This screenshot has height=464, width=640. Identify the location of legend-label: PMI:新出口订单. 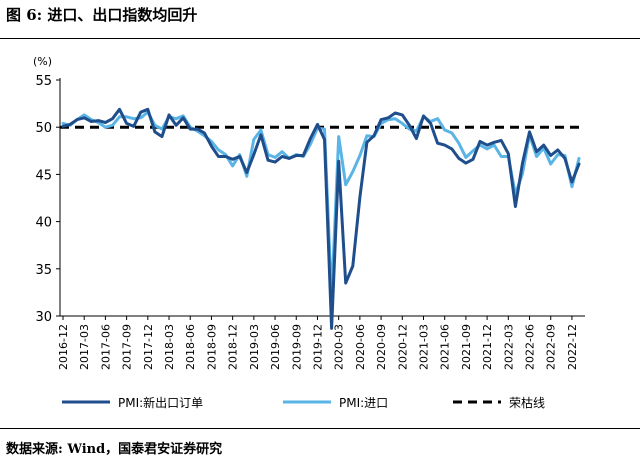
(160, 402).